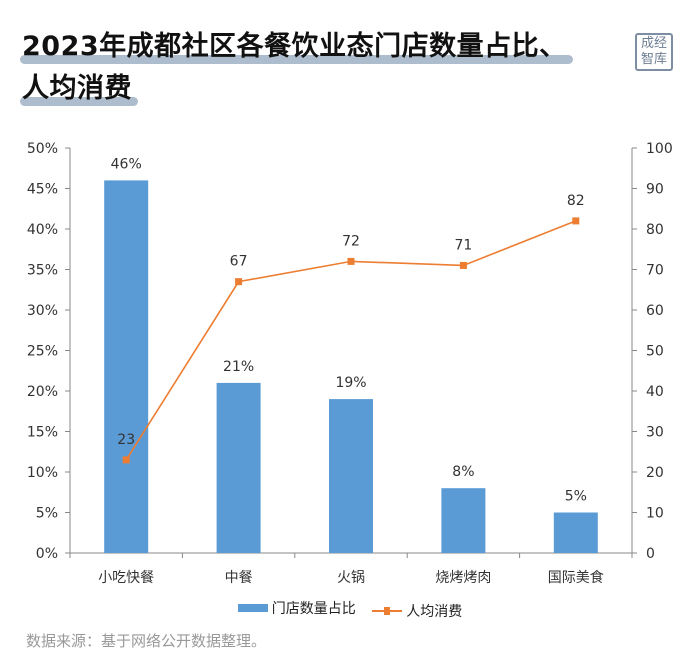  I want to click on chart-title: 2023年成都社区各餐饮业态门店数量占比、 人均消费, so click(296, 68).